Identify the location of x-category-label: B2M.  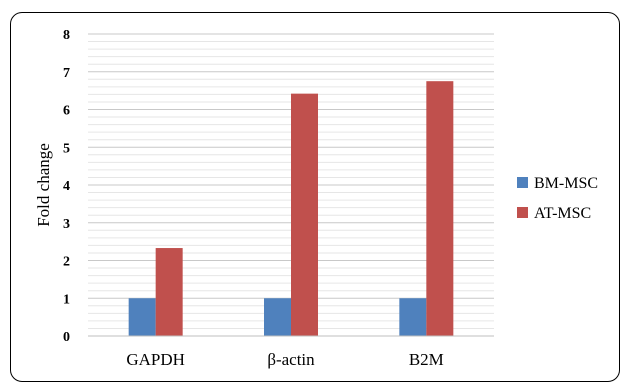
(426, 359).